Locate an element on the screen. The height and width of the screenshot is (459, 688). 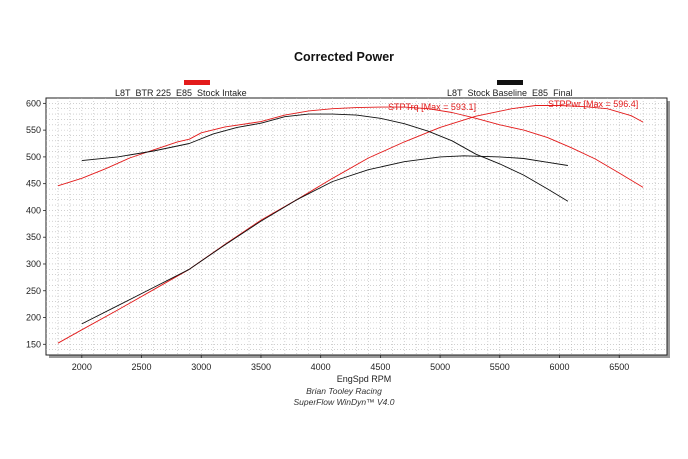
x-tick-label: 2500 is located at coordinates (142, 367).